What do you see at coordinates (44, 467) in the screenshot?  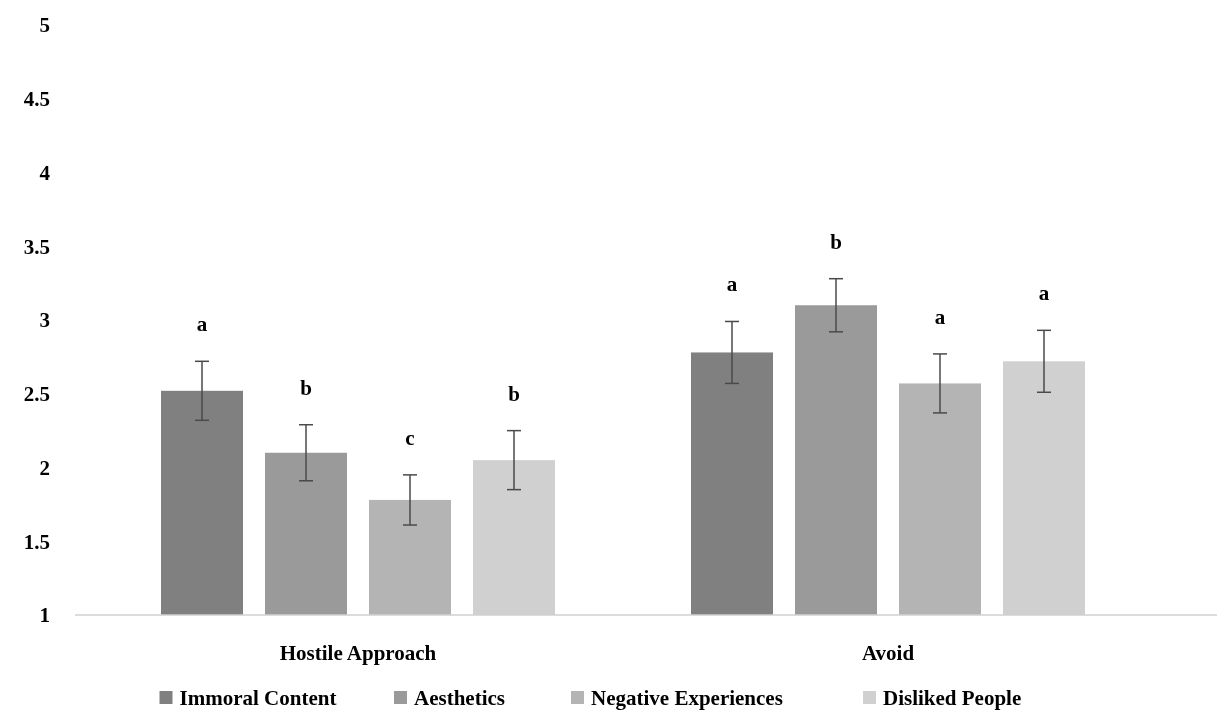 I see `y-tick-label: 2` at bounding box center [44, 467].